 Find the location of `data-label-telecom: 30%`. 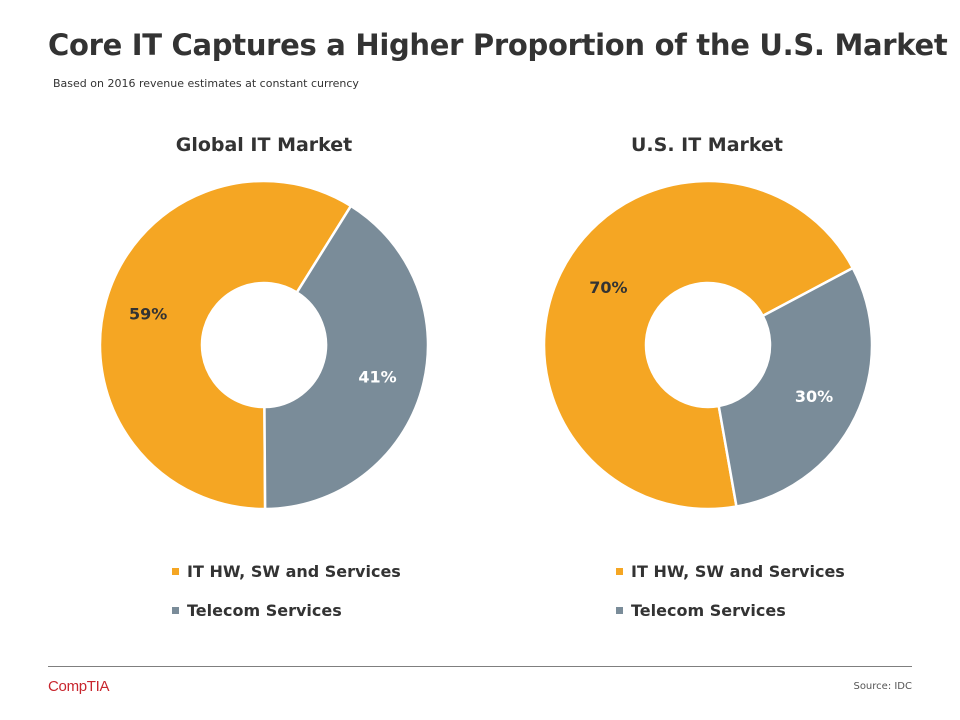

data-label-telecom: 30% is located at coordinates (814, 396).